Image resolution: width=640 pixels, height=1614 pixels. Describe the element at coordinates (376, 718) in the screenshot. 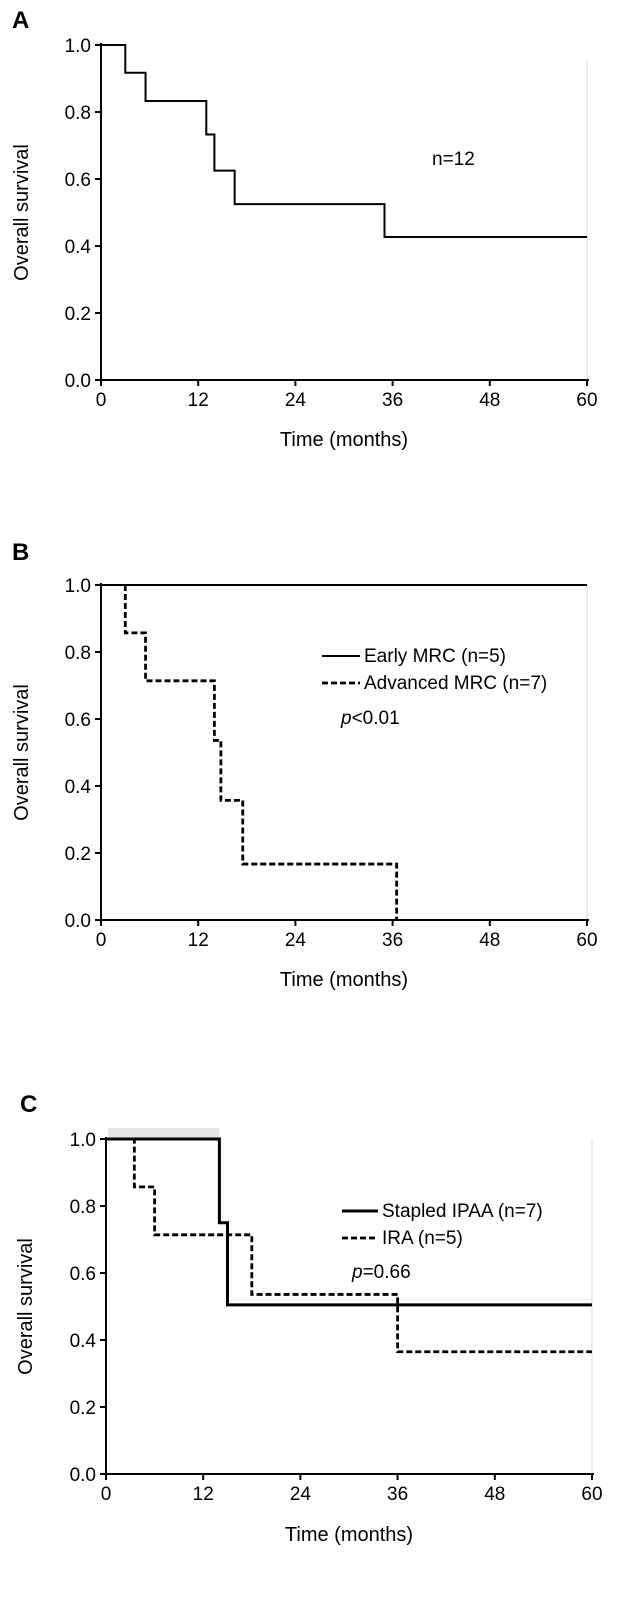

I see `p-value-text: <0.01` at that location.